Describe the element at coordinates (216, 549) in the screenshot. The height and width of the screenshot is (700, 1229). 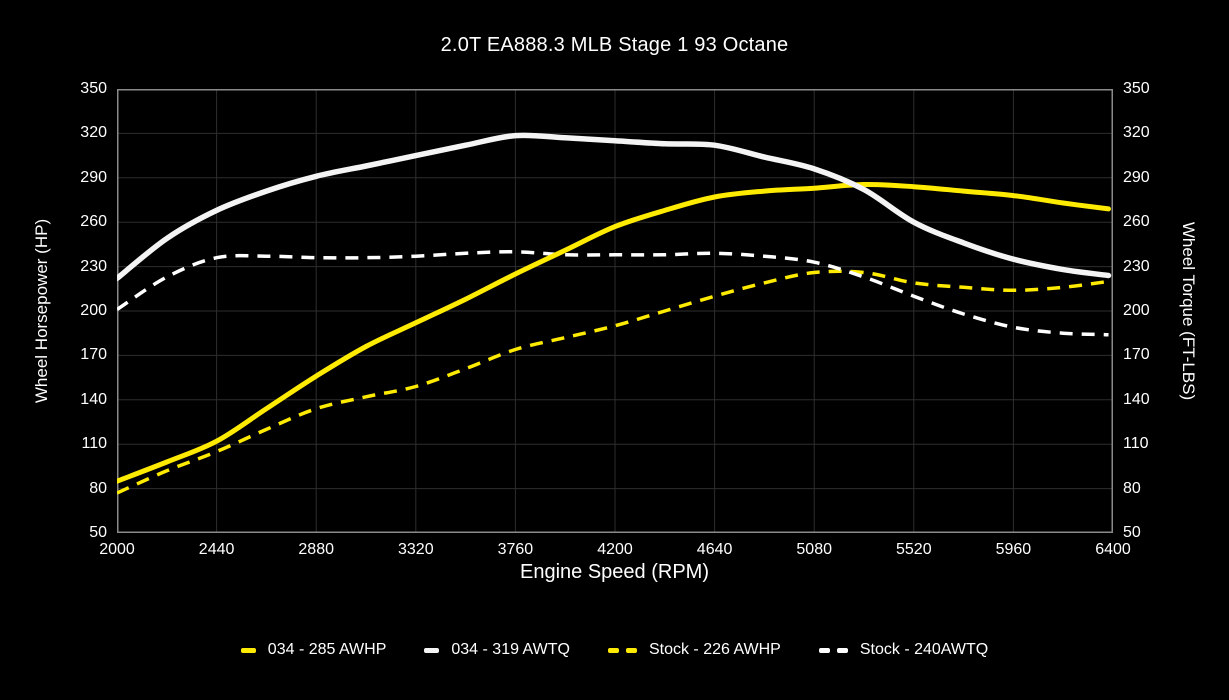
I see `x-tick-label: 2440` at that location.